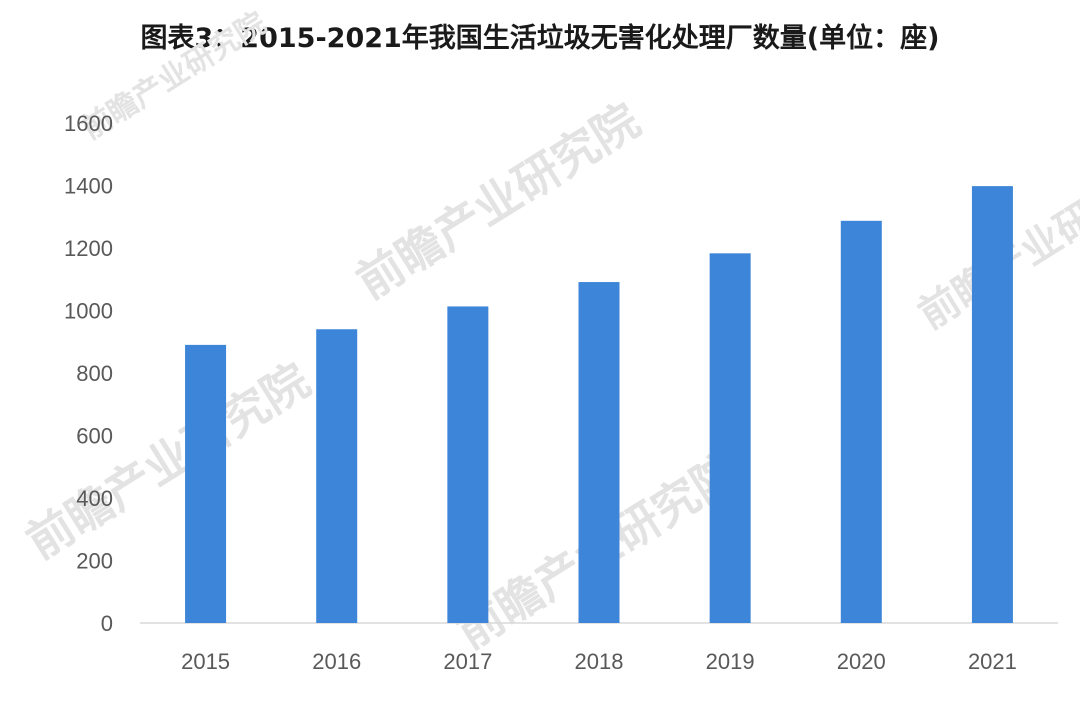 Image resolution: width=1080 pixels, height=724 pixels. What do you see at coordinates (337, 476) in the screenshot?
I see `bar-2016` at bounding box center [337, 476].